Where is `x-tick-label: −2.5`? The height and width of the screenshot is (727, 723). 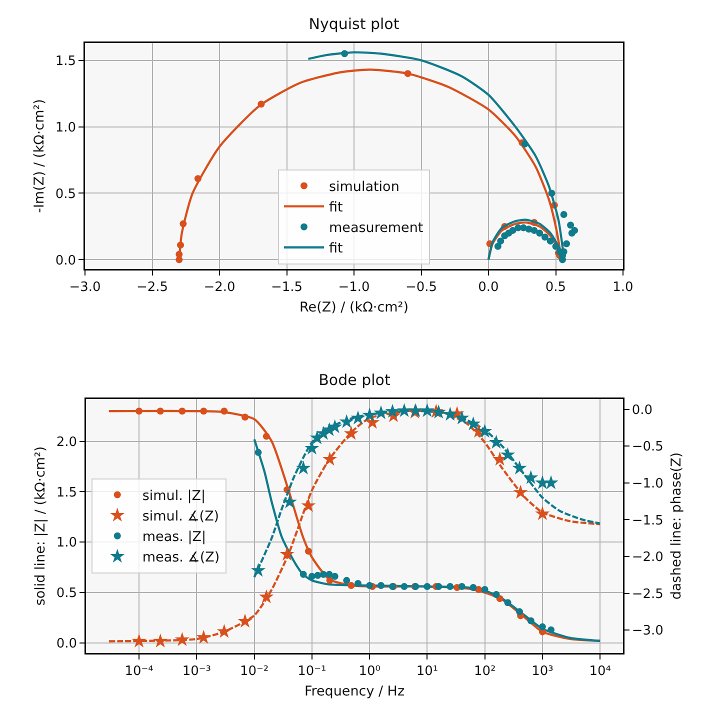
x-tick-label: −2.5 is located at coordinates (152, 287).